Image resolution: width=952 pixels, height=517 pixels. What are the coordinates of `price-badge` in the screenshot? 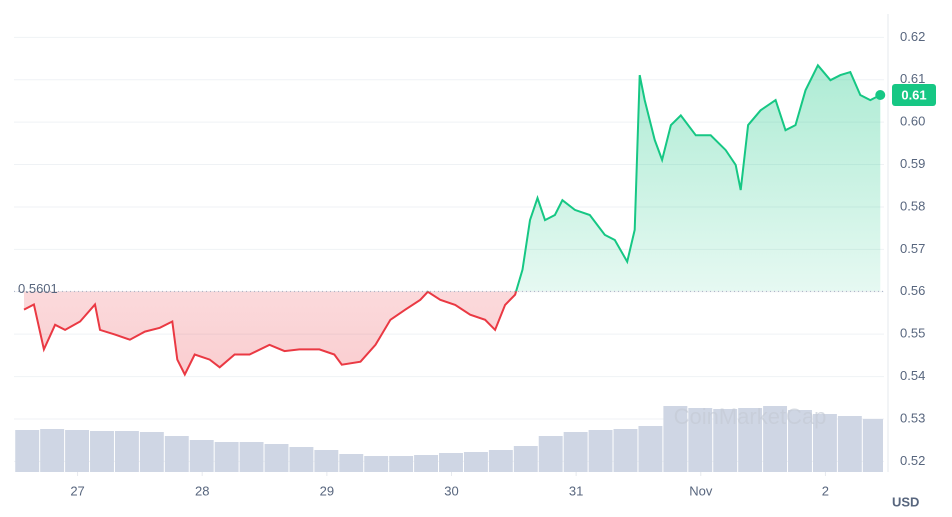 It's located at (914, 94).